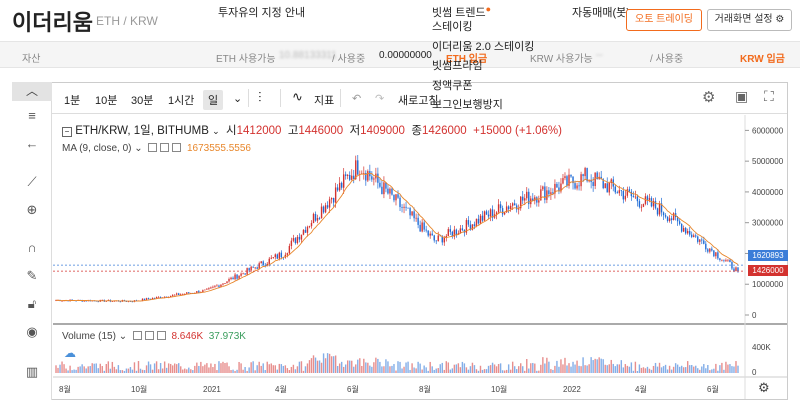 This screenshot has height=400, width=800. Describe the element at coordinates (467, 105) in the screenshot. I see `dropdown-item-phishing-prevention: 보그인보행방지` at that location.